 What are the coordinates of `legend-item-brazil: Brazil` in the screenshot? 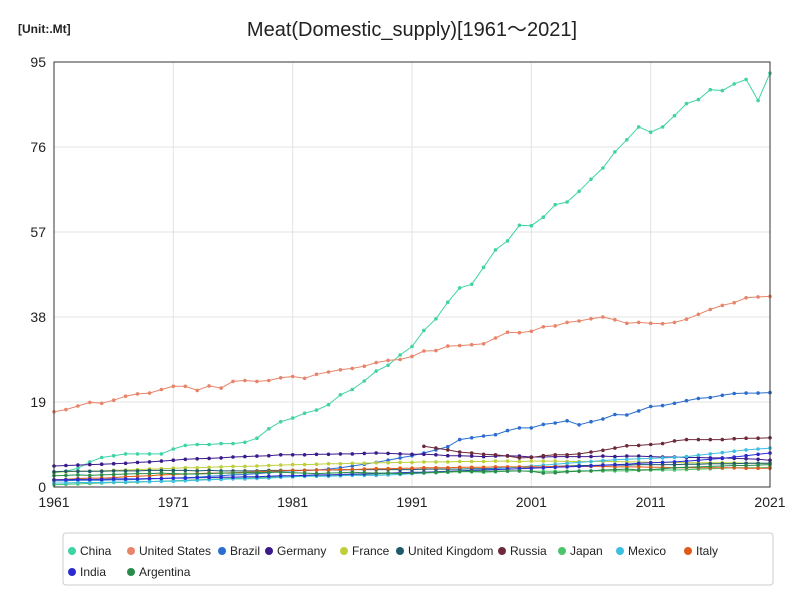 It's located at (239, 551).